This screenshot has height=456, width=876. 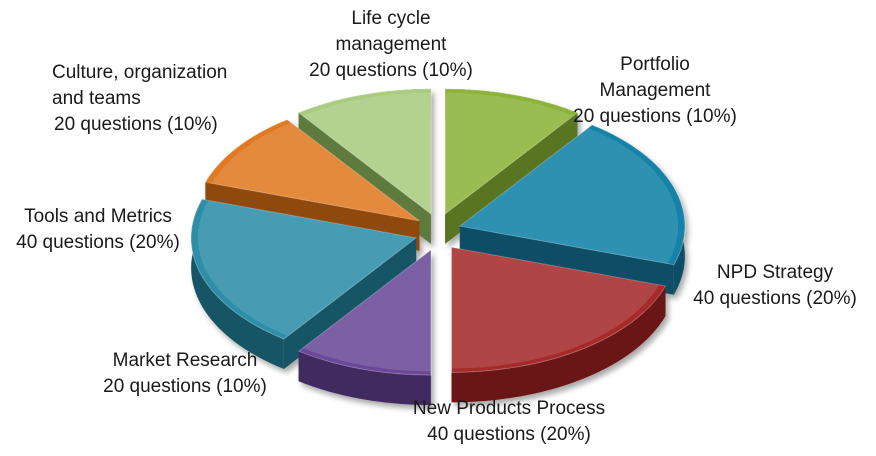 I want to click on label-npp-line1: New Products Process, so click(x=509, y=408).